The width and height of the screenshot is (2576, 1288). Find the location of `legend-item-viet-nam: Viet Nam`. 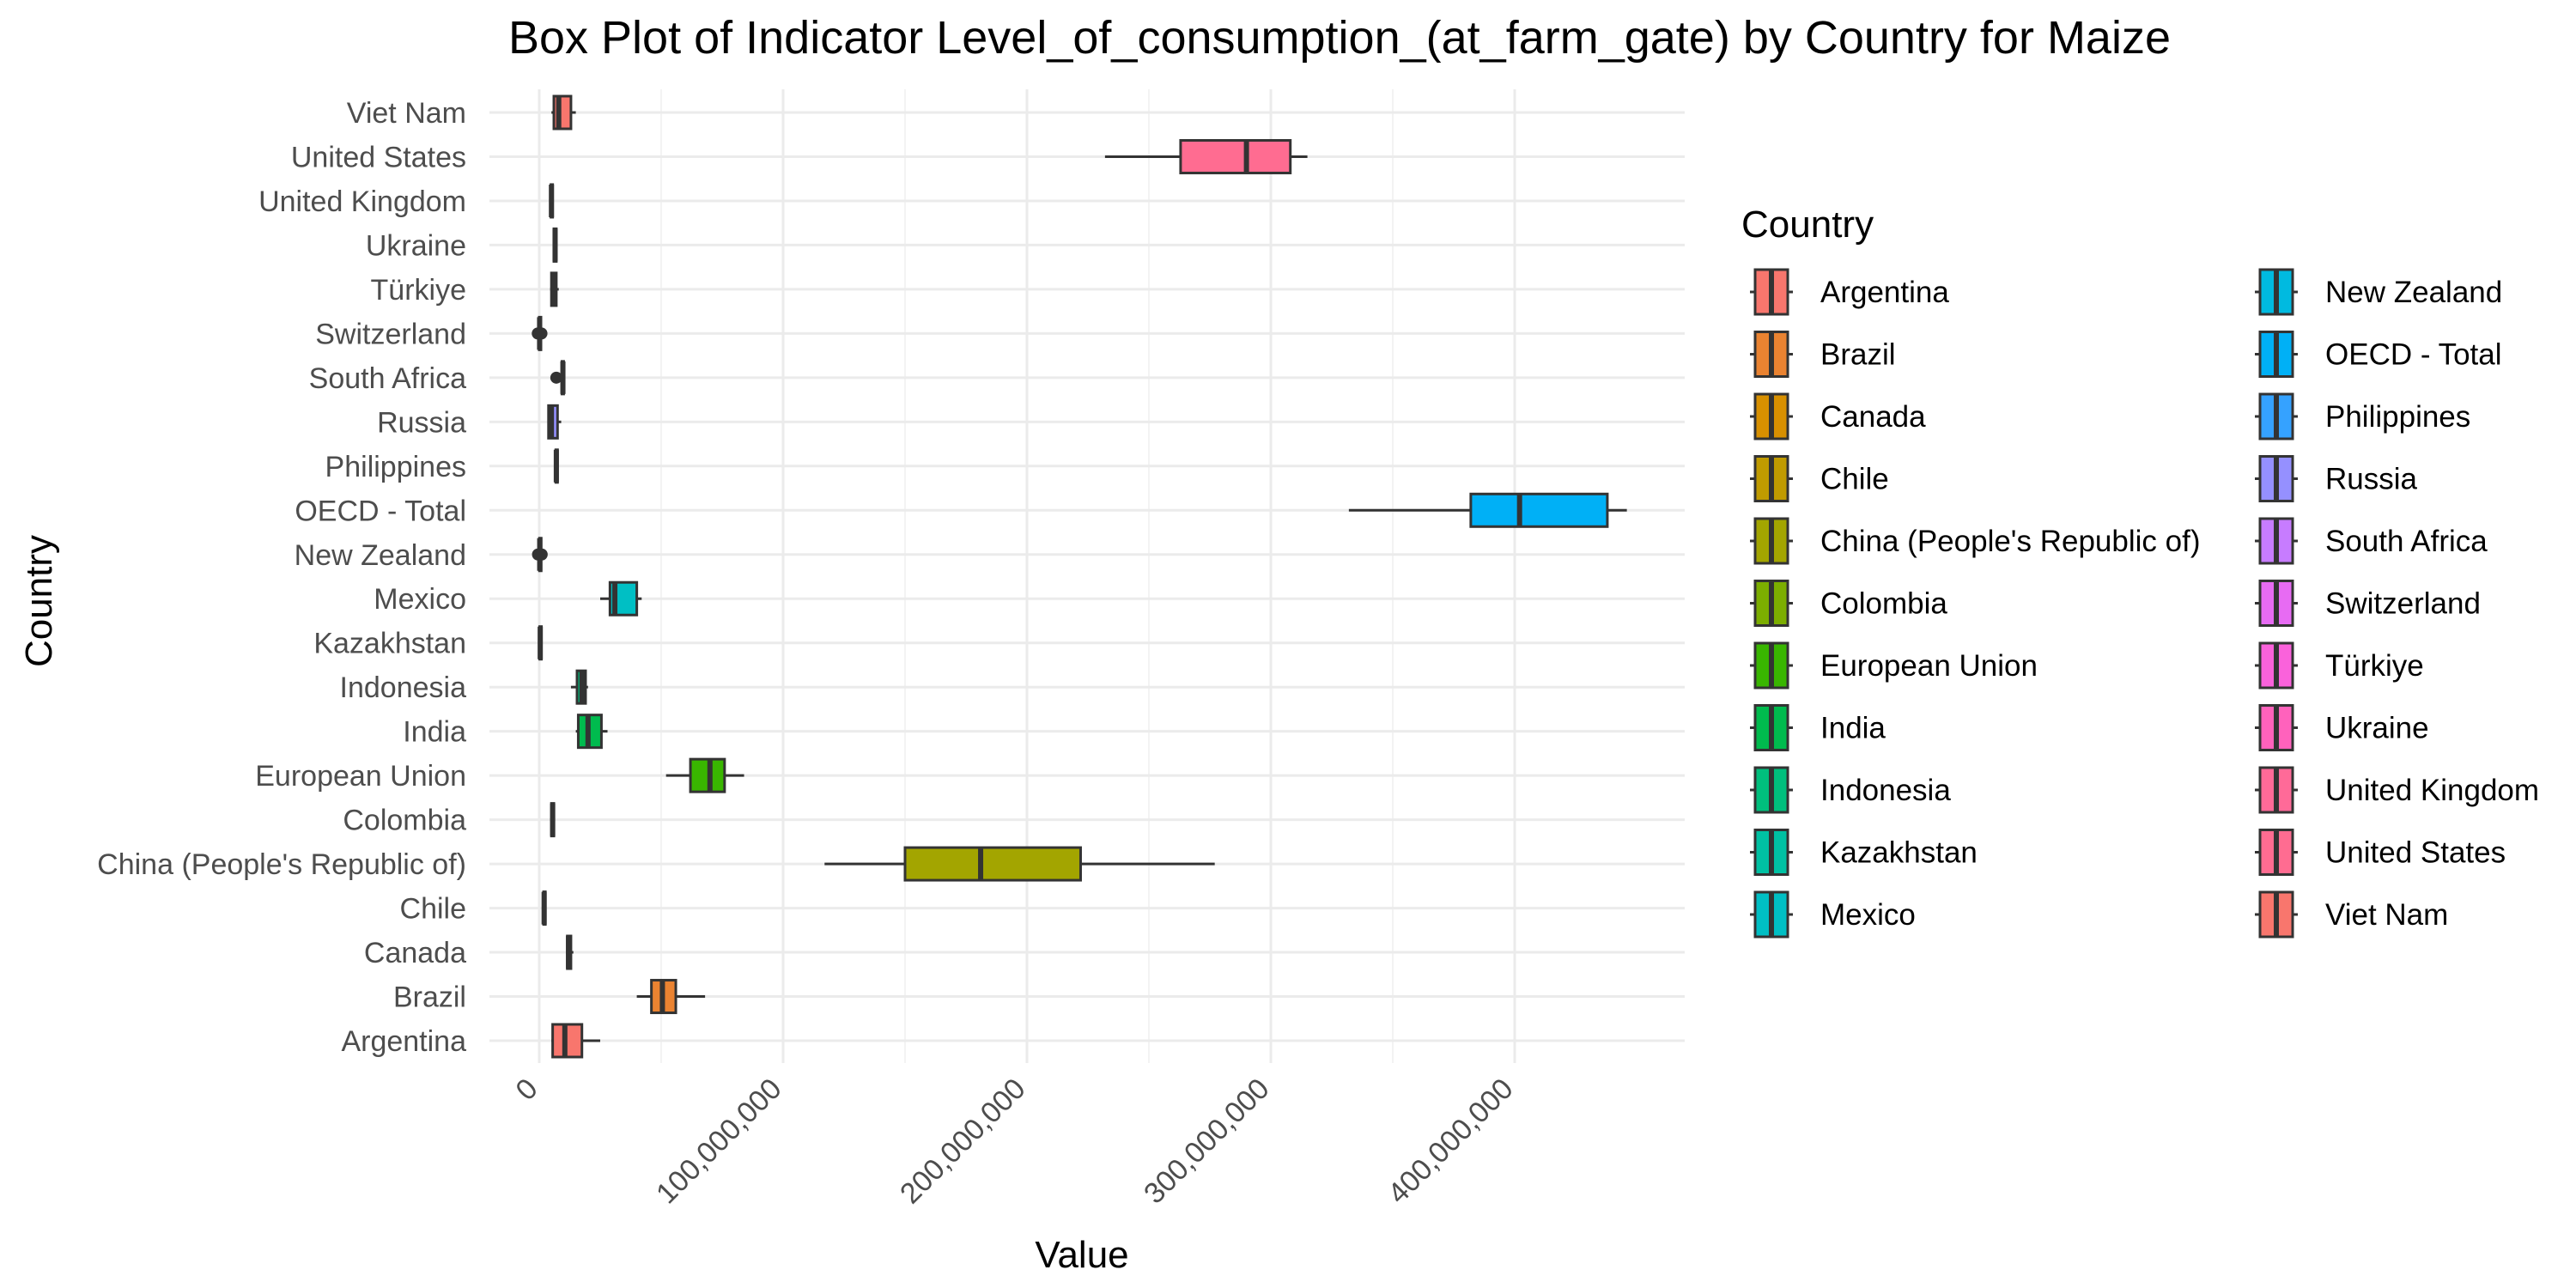

legend-item-viet-nam: Viet Nam is located at coordinates (2351, 914).